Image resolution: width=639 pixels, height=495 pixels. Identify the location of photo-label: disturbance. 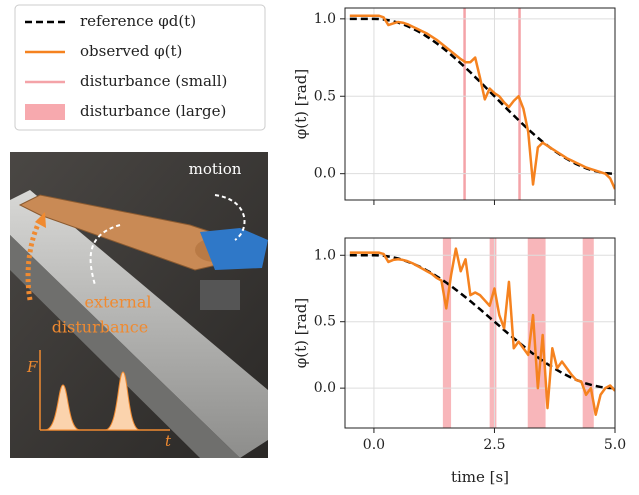
(100, 327).